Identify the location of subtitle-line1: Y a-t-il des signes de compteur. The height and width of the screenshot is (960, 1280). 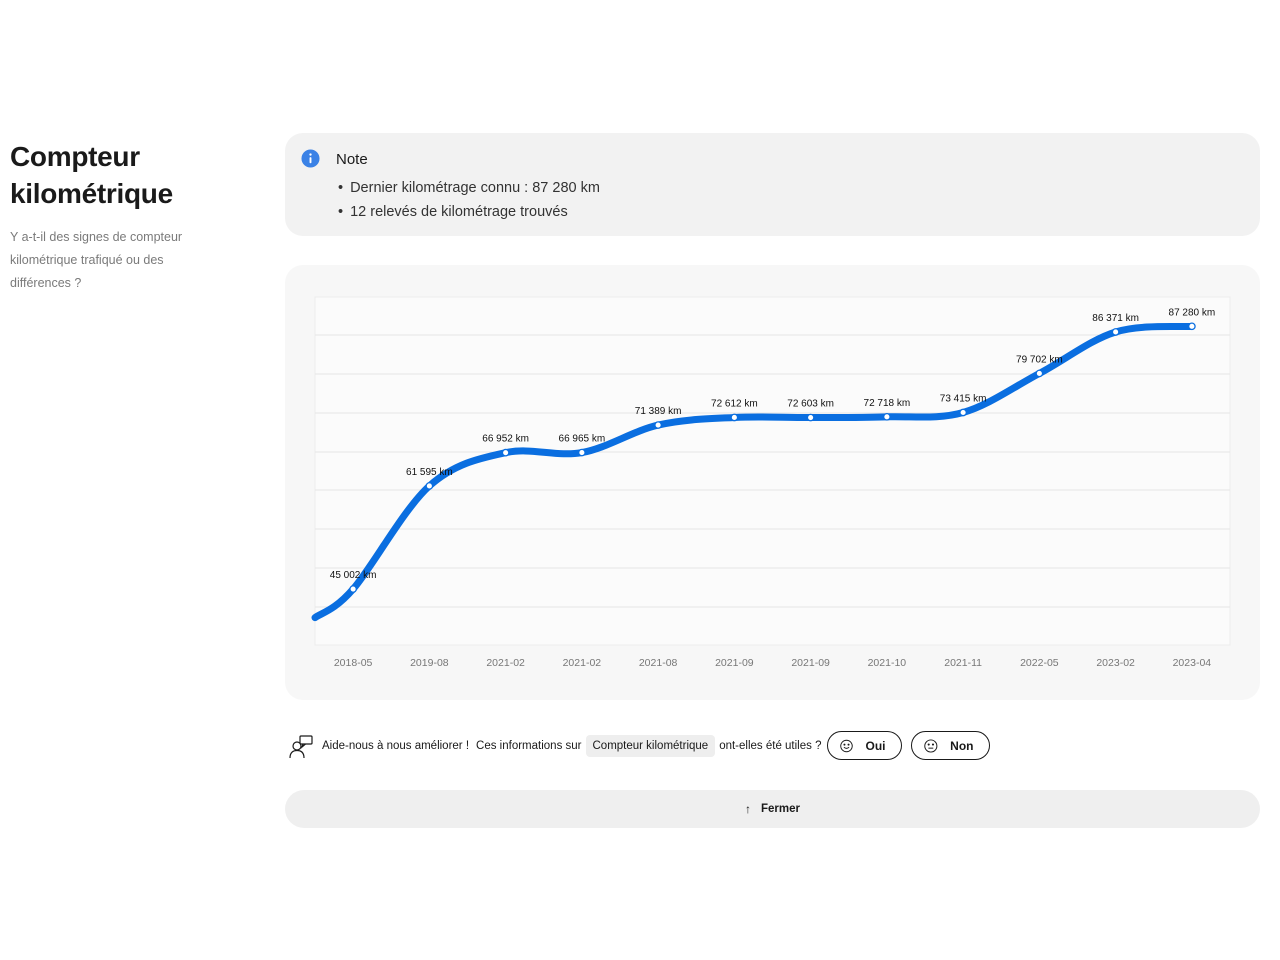
(96, 237).